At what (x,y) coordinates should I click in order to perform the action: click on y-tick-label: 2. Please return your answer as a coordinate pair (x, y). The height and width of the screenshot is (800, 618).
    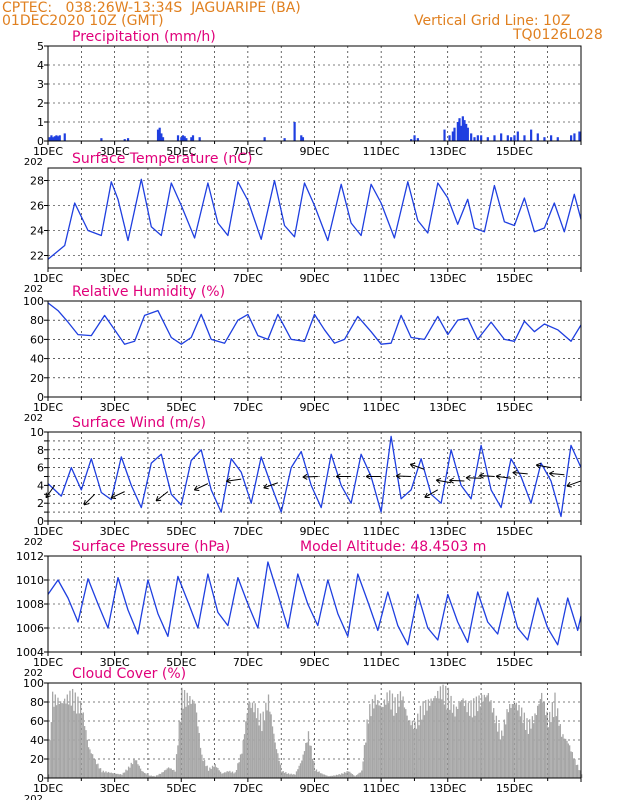
    Looking at the image, I should click on (40, 503).